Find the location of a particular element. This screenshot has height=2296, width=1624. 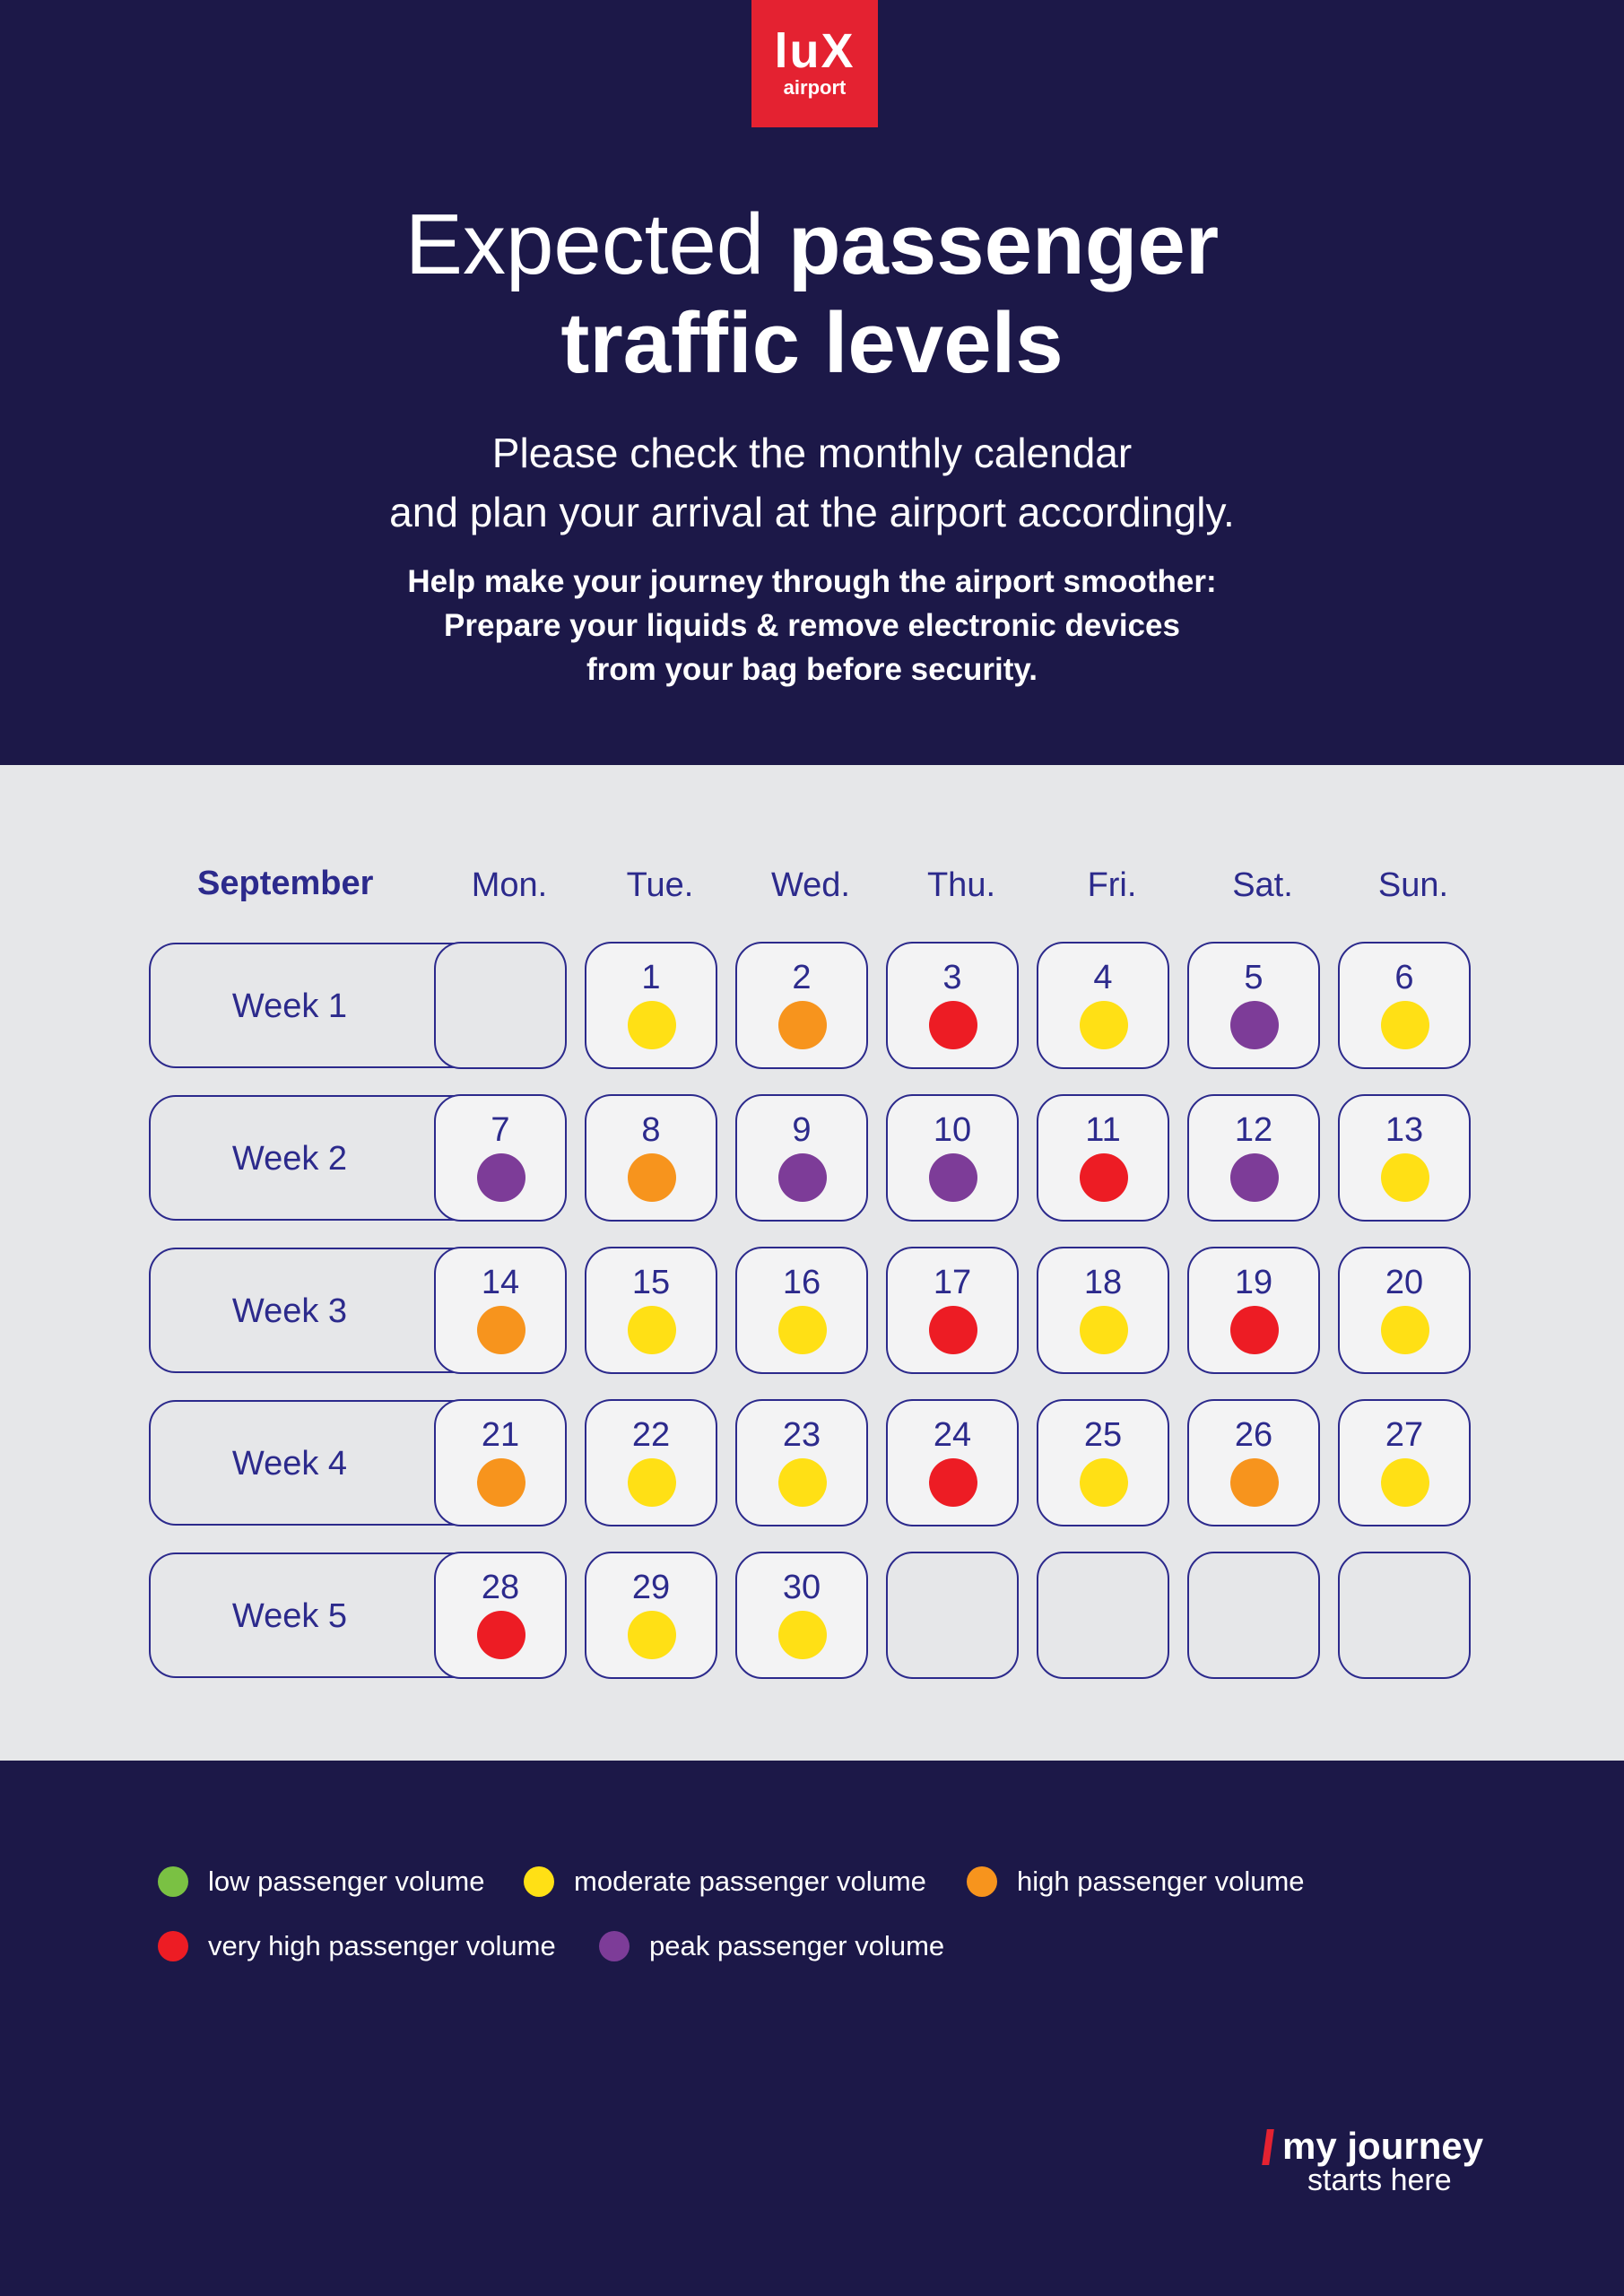

day-cell: 8 is located at coordinates (651, 1158).